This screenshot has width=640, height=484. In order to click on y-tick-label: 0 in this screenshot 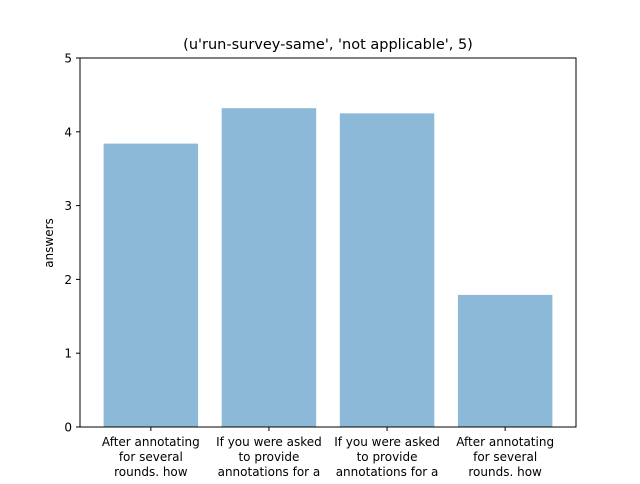, I will do `click(68, 428)`.